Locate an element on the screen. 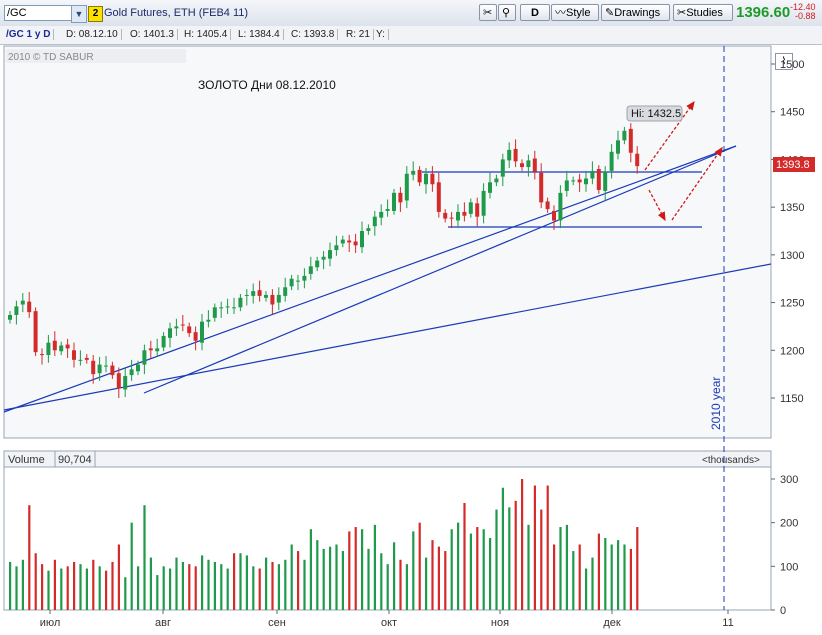  change-value: -12.40 is located at coordinates (803, 7).